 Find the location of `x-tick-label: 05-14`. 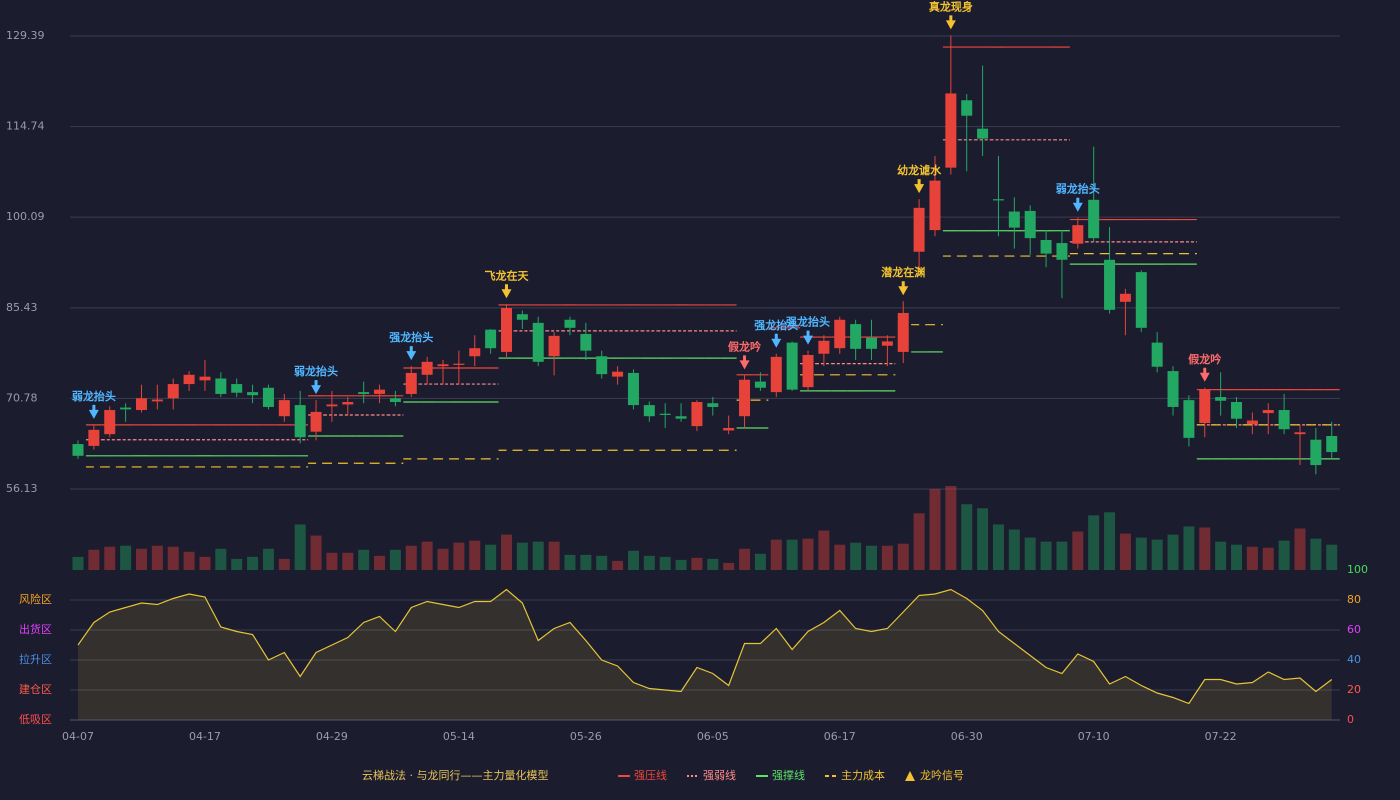

x-tick-label: 05-14 is located at coordinates (459, 736).